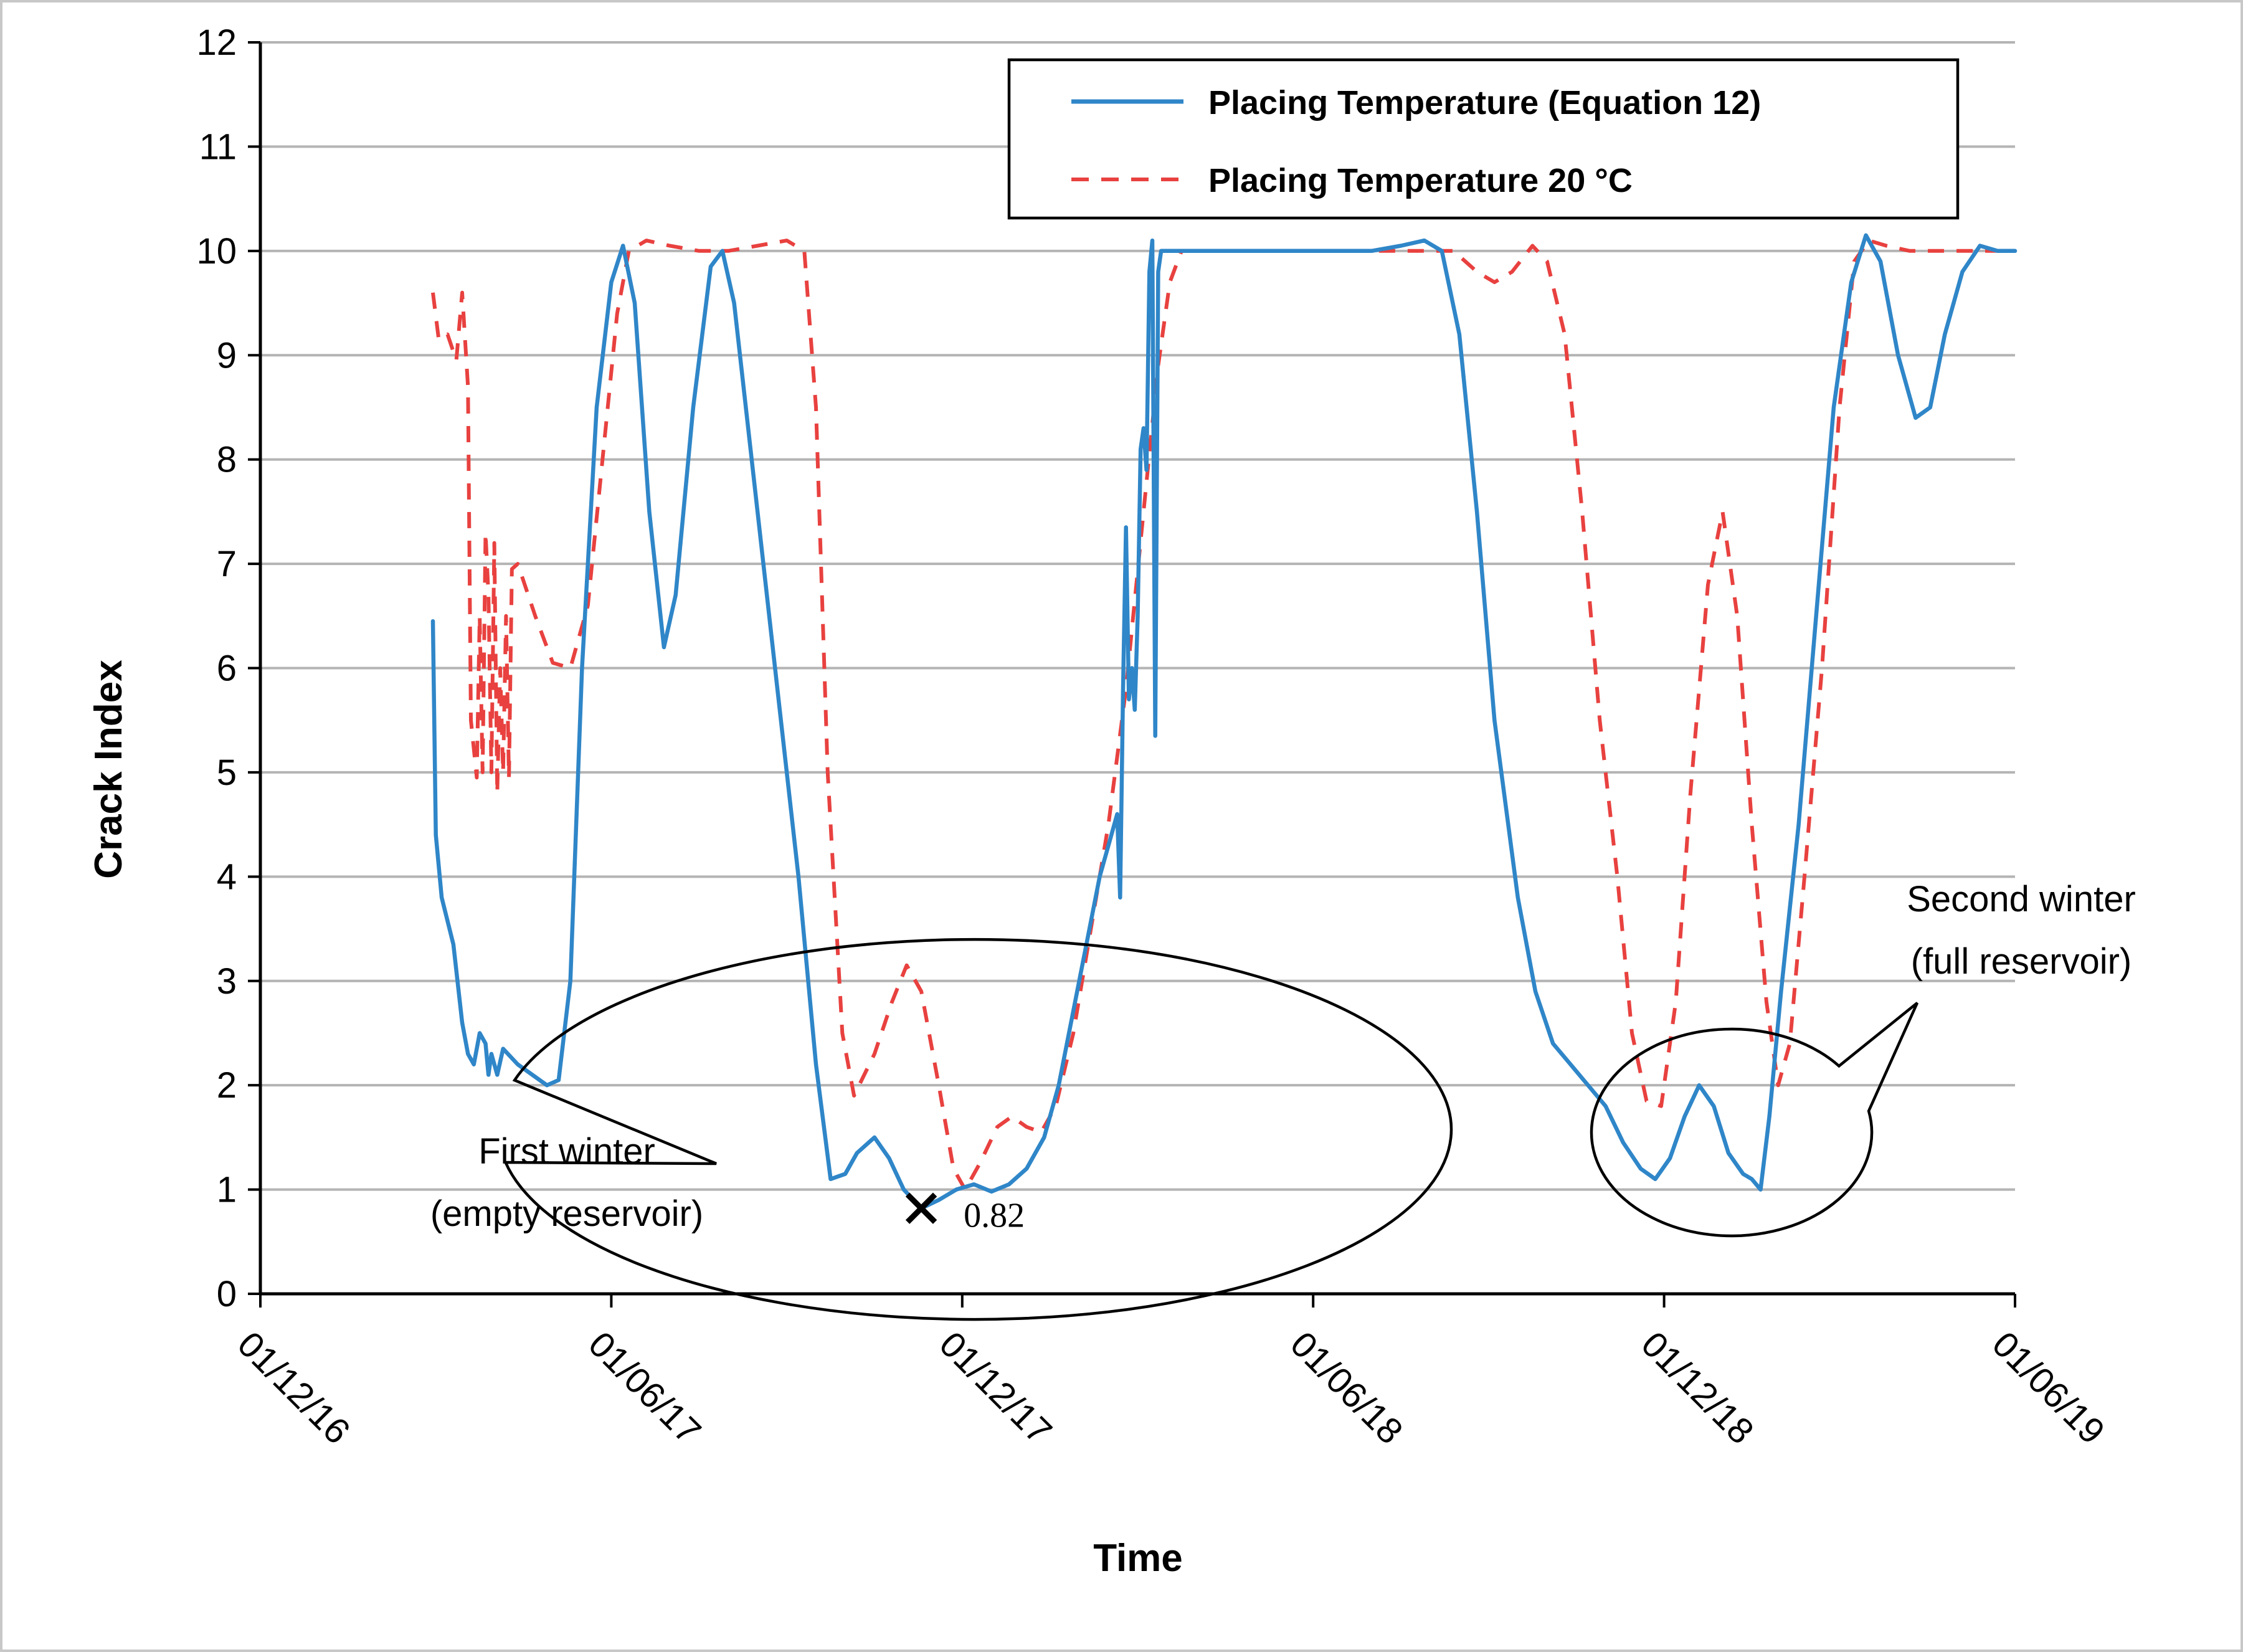 The image size is (2243, 1652). What do you see at coordinates (1484, 102) in the screenshot?
I see `legend-label-equation12: Placing Temperature (Equation 12)` at bounding box center [1484, 102].